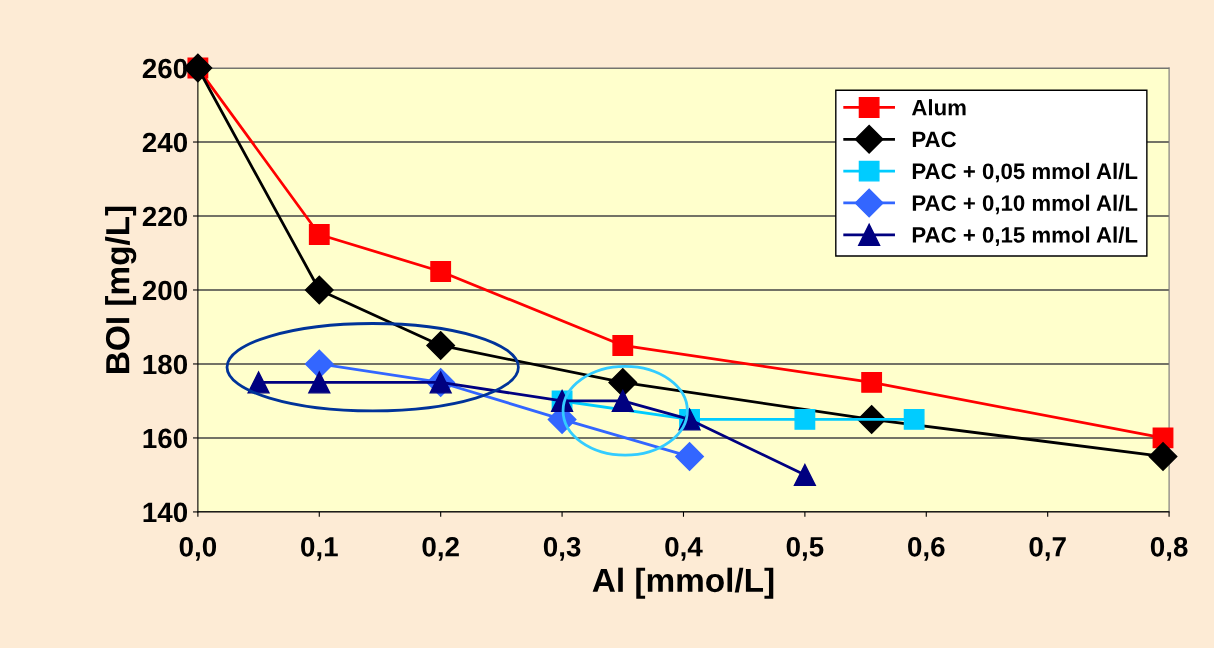 The image size is (1214, 648). I want to click on y-axis-title: BOI [mg/L], so click(121, 289).